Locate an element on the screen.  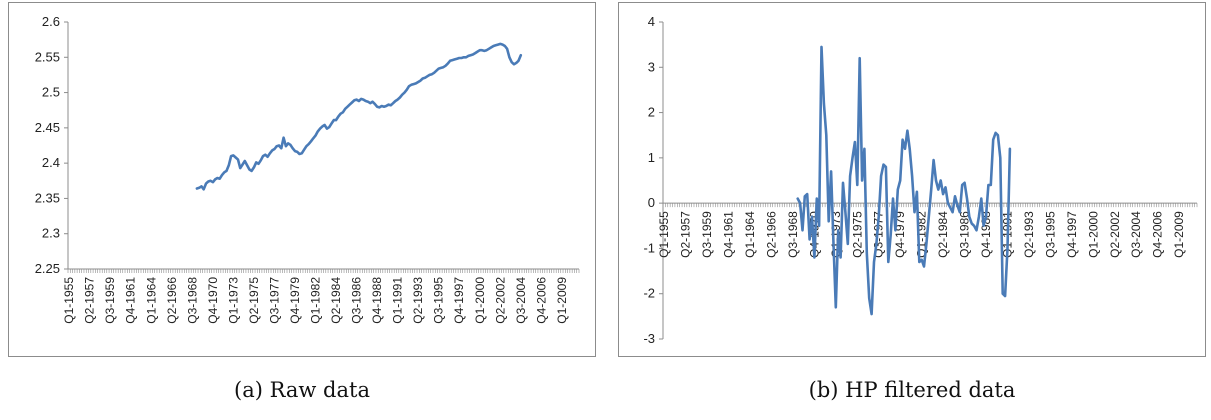
y-tick-label: 3 is located at coordinates (651, 66).